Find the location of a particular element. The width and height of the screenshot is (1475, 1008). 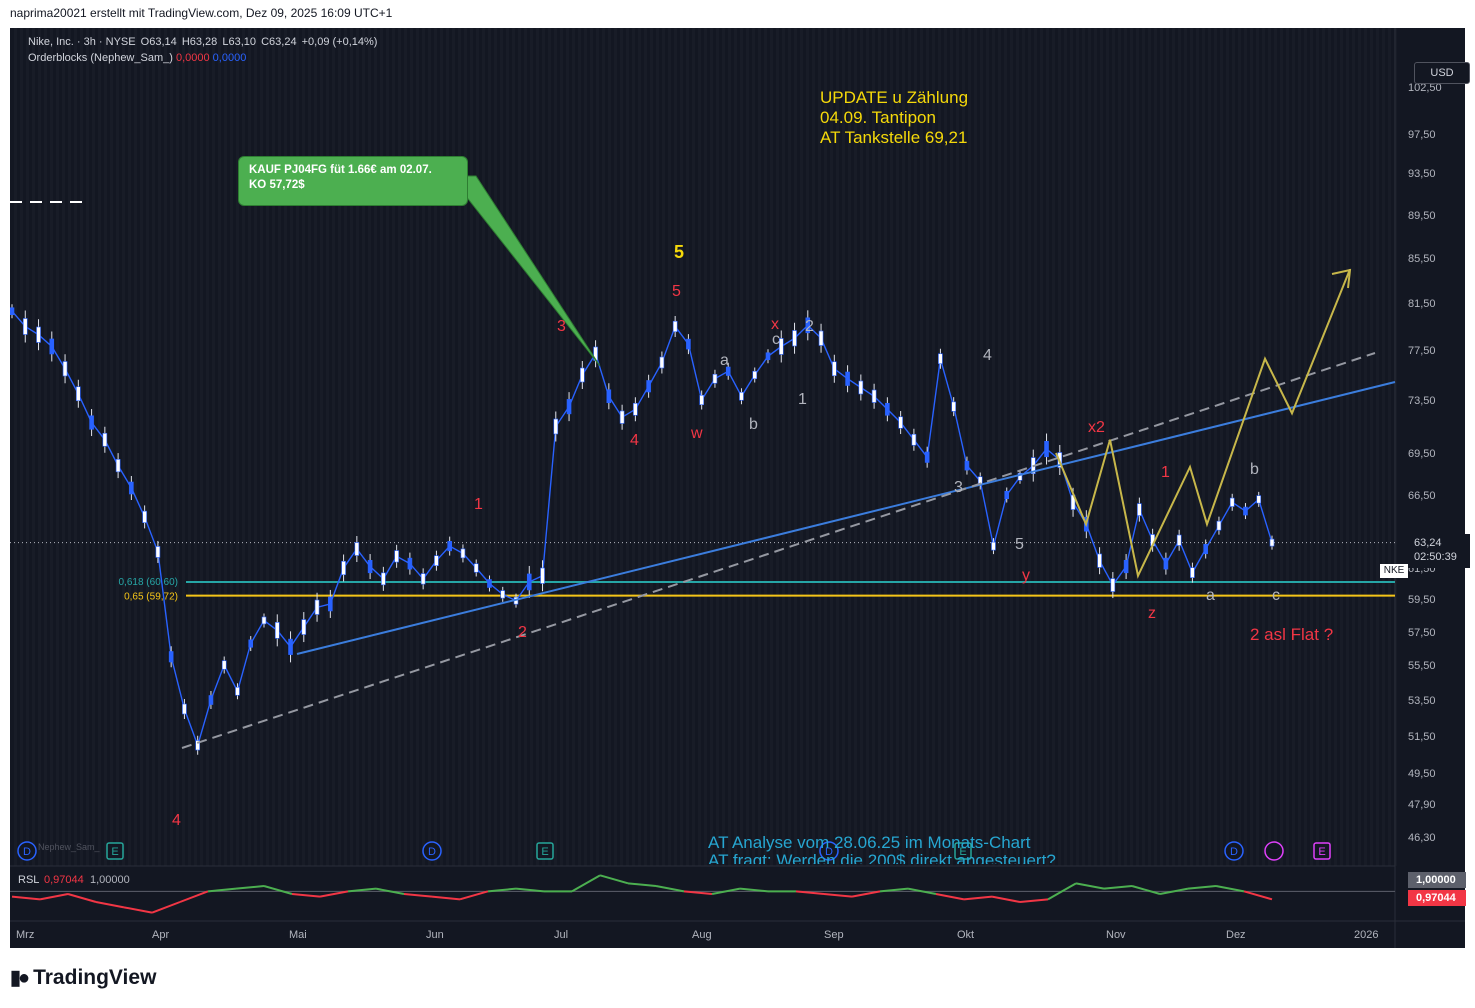

wave-label: 3 is located at coordinates (561, 326).